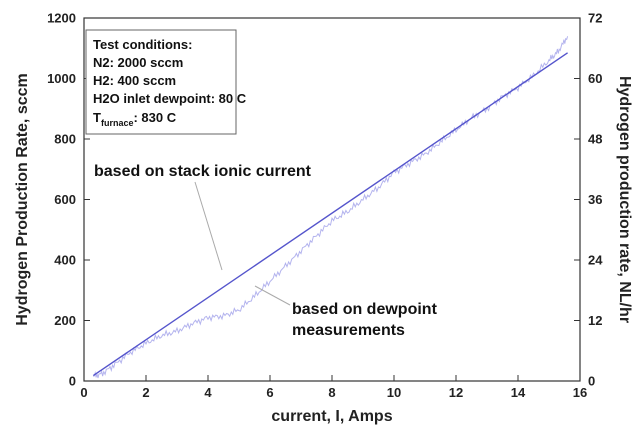 The width and height of the screenshot is (636, 429). What do you see at coordinates (269, 392) in the screenshot?
I see `x-tick-label: 6` at bounding box center [269, 392].